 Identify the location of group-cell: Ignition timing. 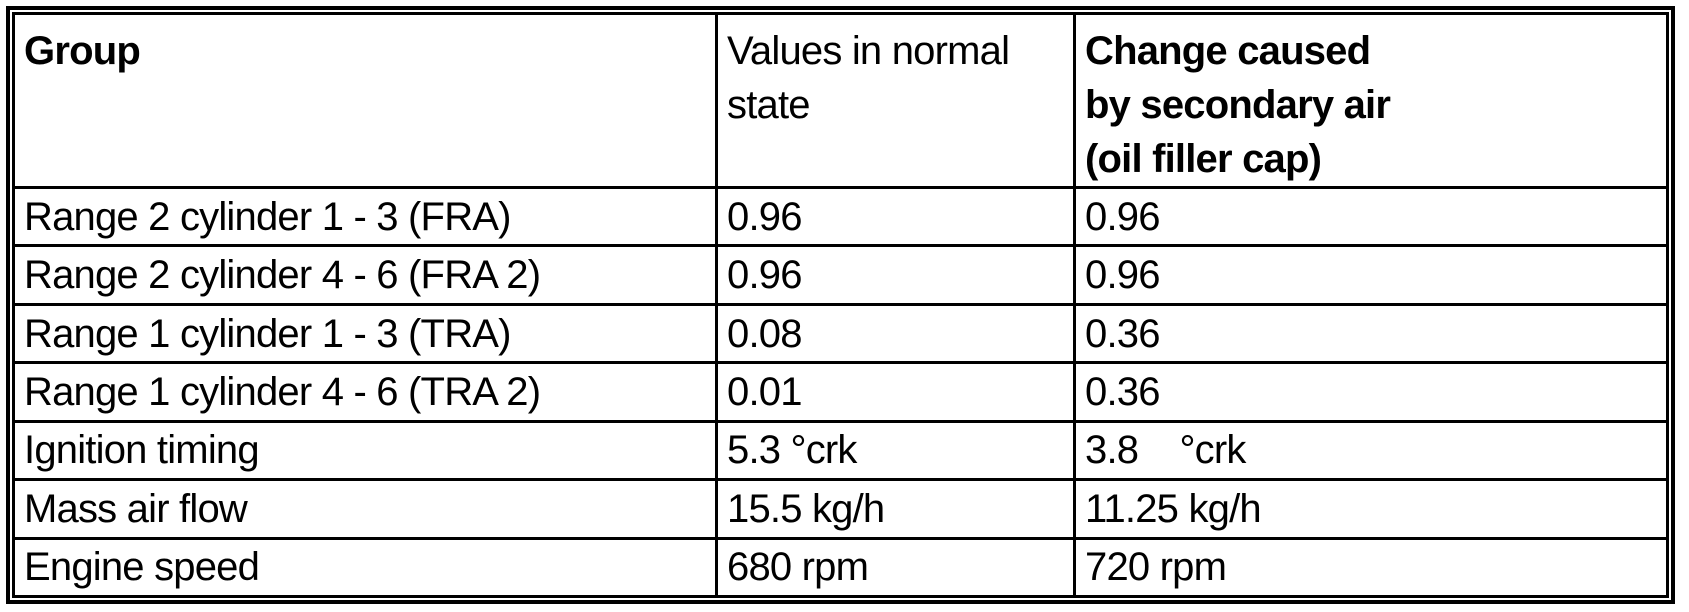
(365, 450).